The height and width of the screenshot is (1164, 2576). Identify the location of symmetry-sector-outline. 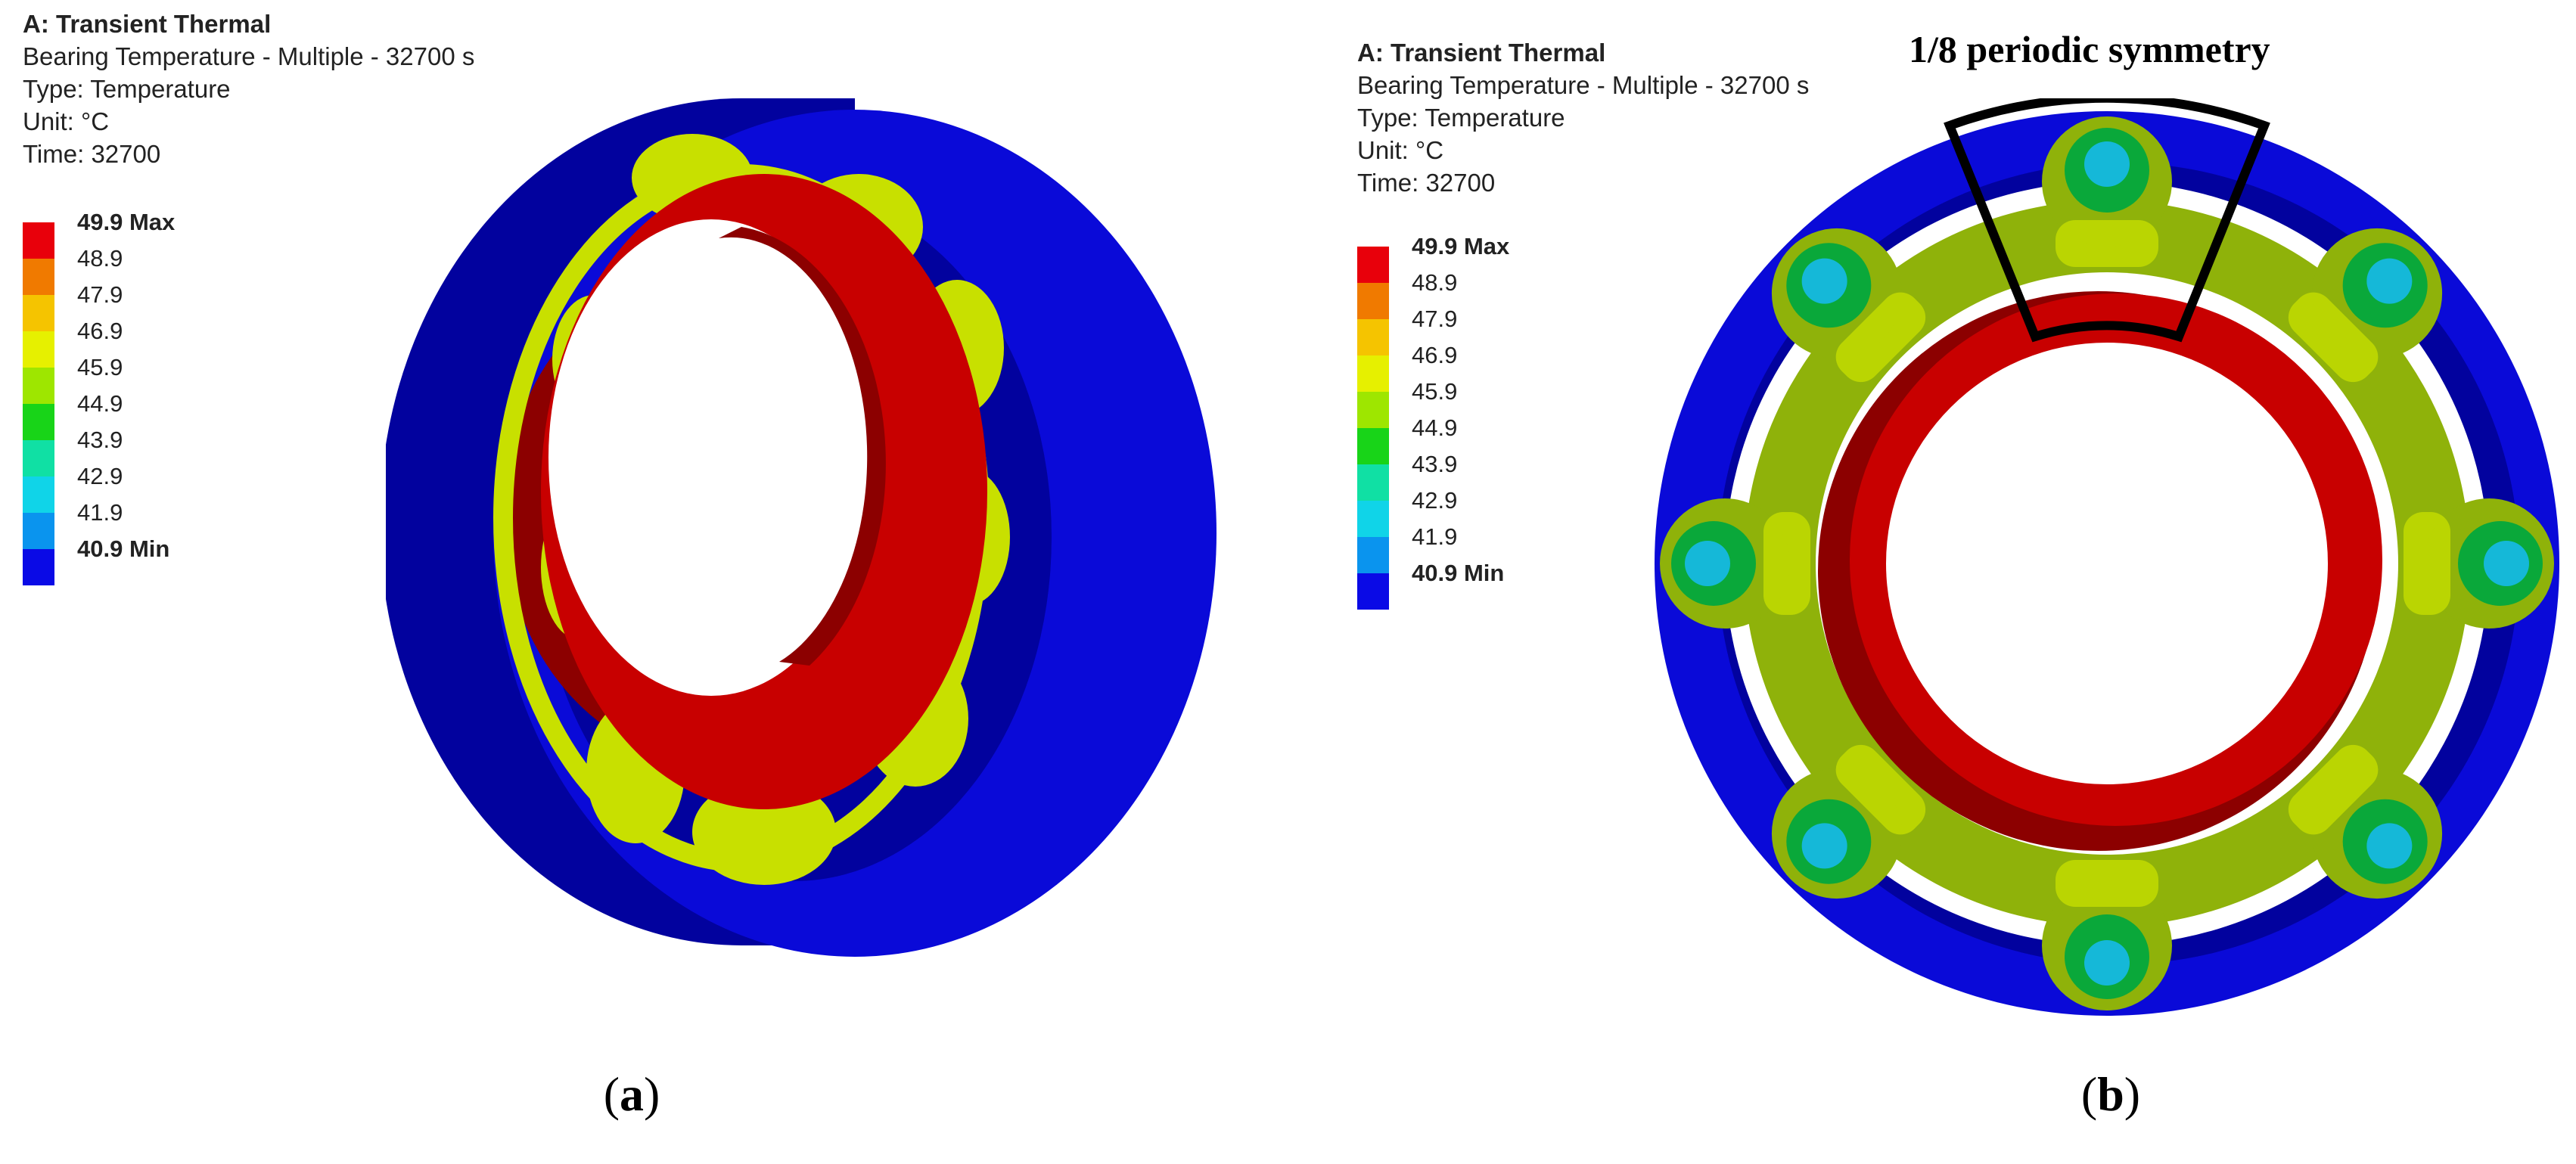
(2107, 220).